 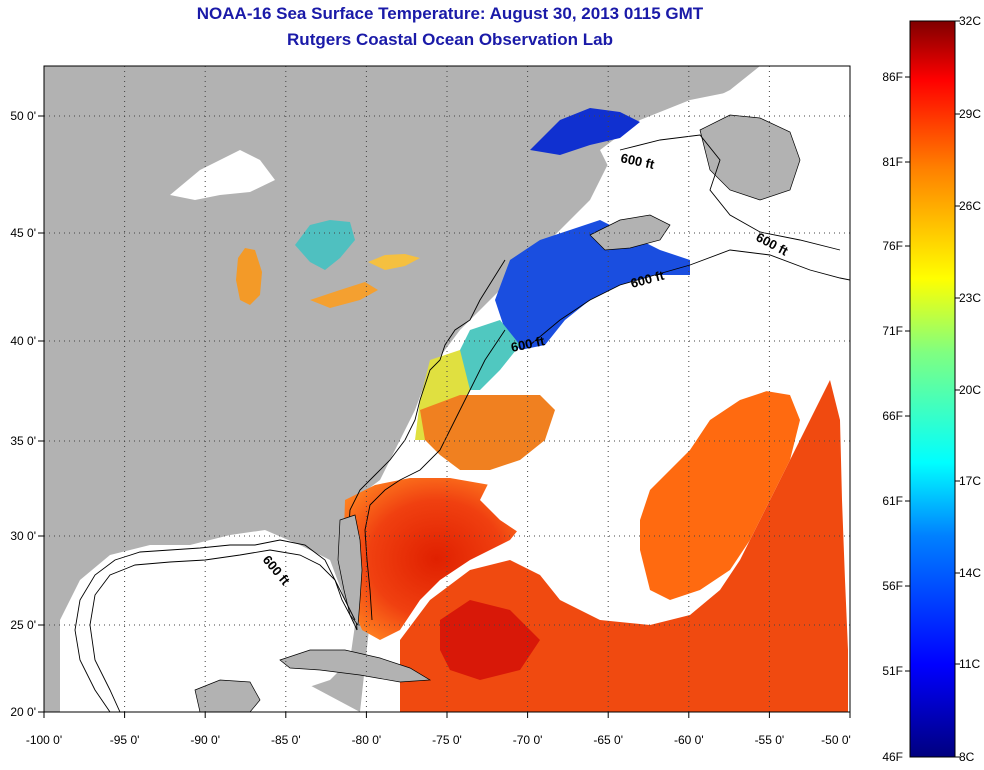 What do you see at coordinates (970, 298) in the screenshot?
I see `colorbar-c-label: 23C` at bounding box center [970, 298].